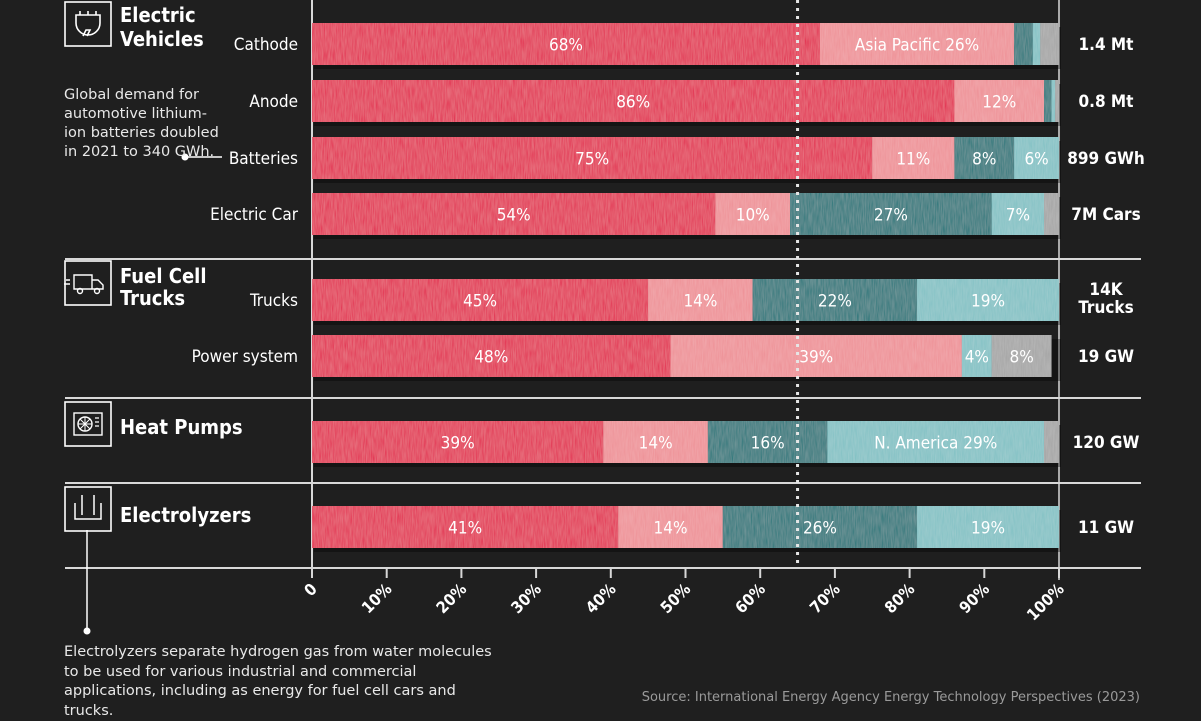 The width and height of the screenshot is (1201, 721). I want to click on pump-case, so click(88, 424).